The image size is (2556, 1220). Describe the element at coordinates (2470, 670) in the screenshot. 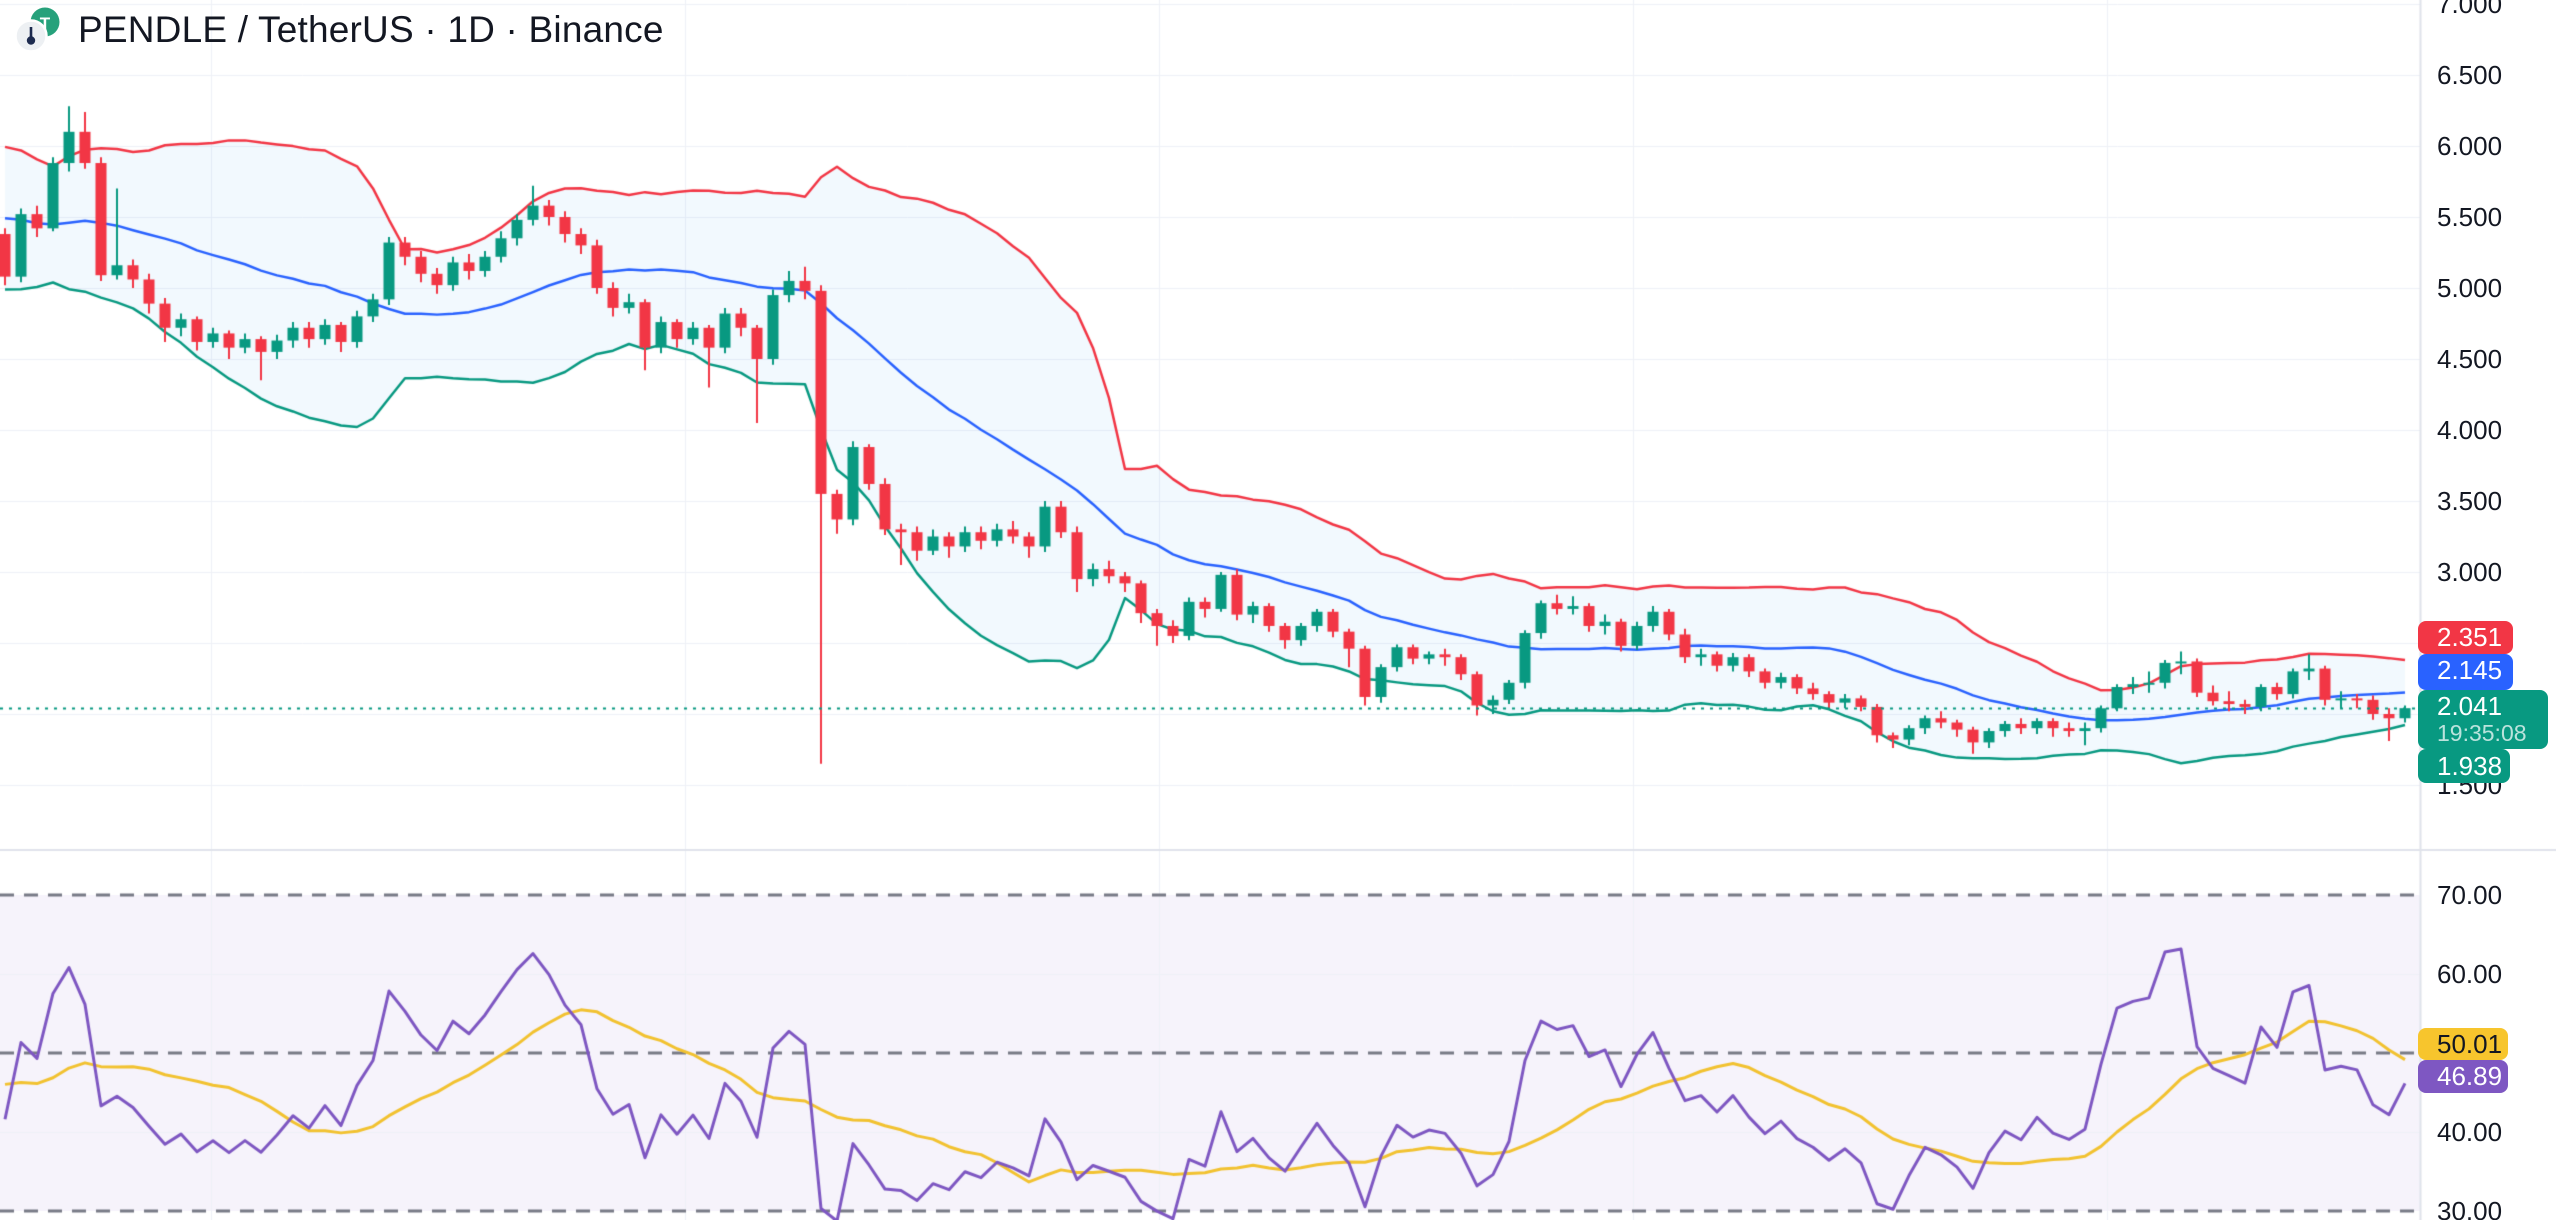

I see `bb-basis-value: 2.145` at that location.